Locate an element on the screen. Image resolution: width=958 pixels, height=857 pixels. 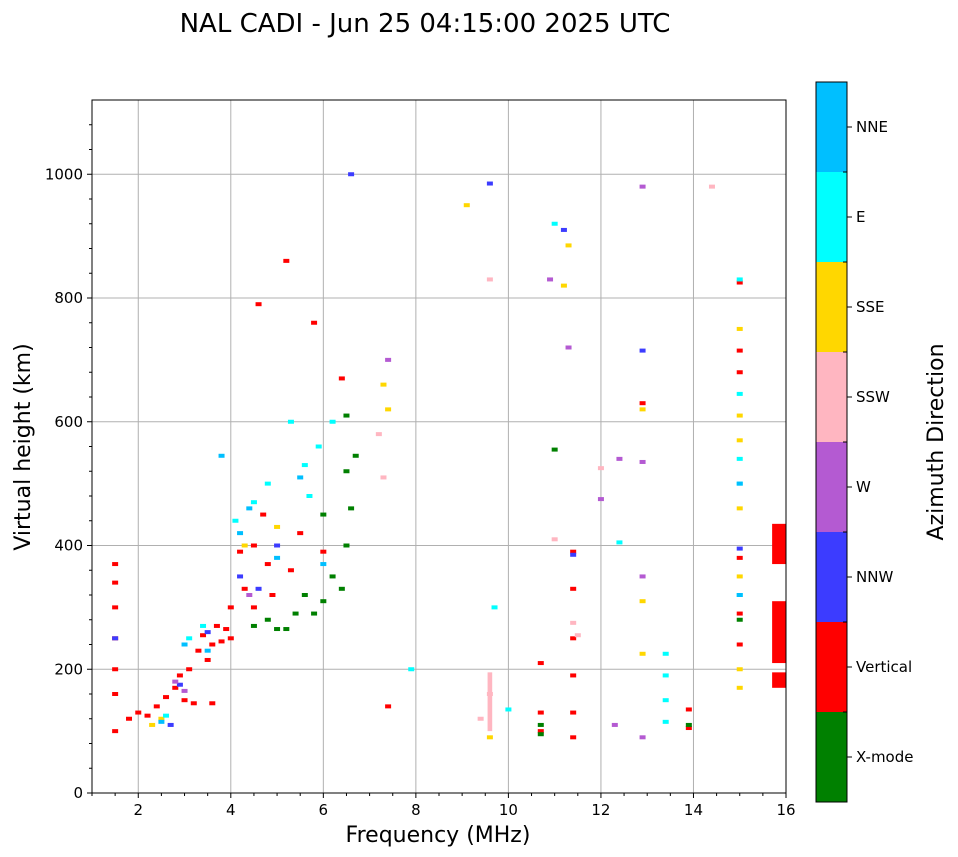
colorbar-segment-e is located at coordinates (831, 217).